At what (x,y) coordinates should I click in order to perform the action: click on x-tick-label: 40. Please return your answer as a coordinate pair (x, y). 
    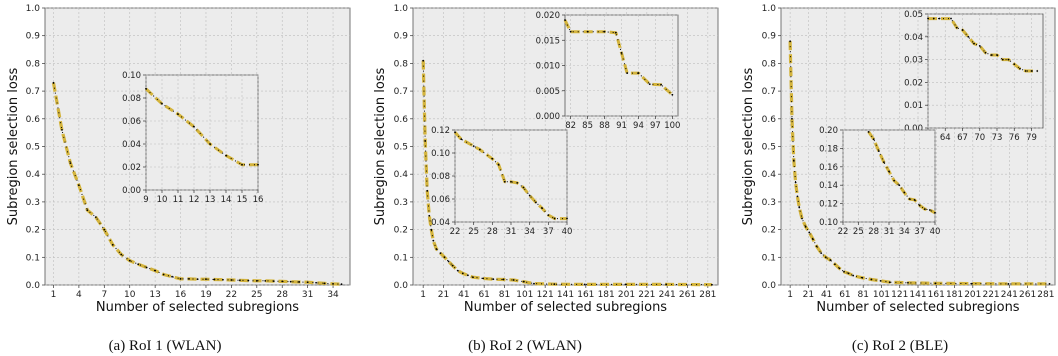
    Looking at the image, I should click on (935, 232).